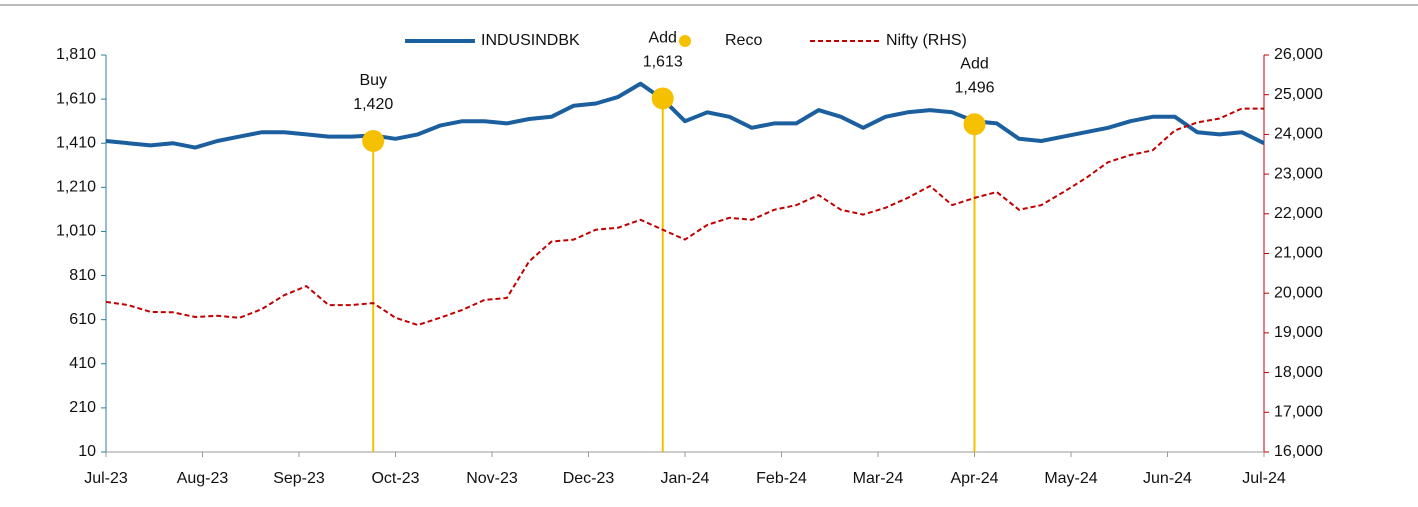 This screenshot has width=1418, height=507. I want to click on x-tick-label: Oct-23, so click(395, 478).